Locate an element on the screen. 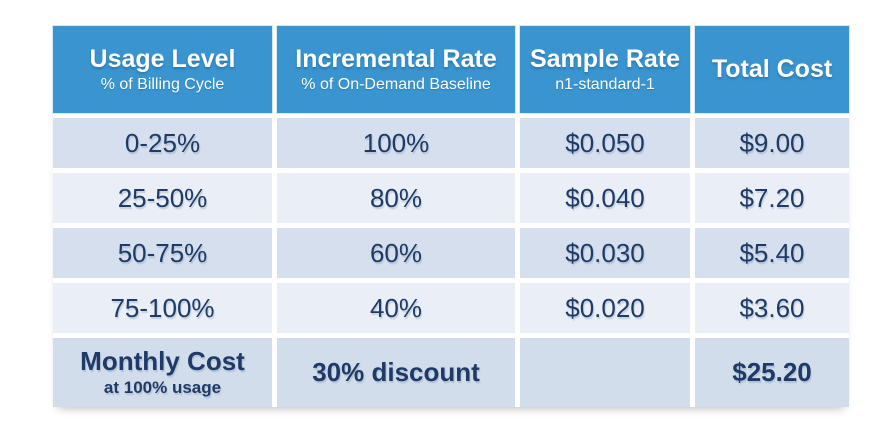 The image size is (883, 425). header-cell-total-cost: Total Cost is located at coordinates (772, 69).